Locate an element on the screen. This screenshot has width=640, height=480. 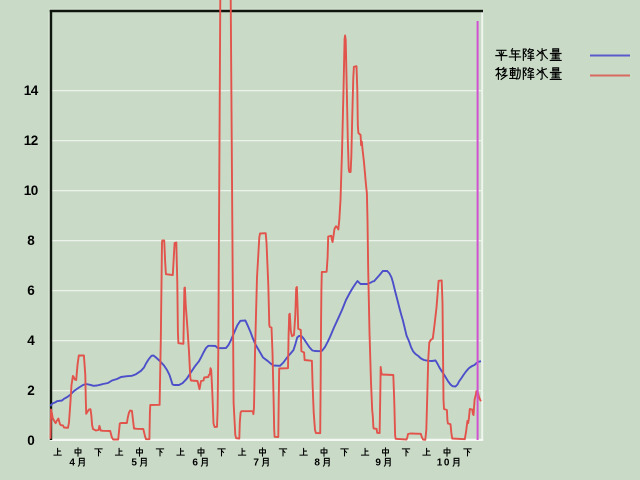
svg-text: 2 is located at coordinates (30, 390).